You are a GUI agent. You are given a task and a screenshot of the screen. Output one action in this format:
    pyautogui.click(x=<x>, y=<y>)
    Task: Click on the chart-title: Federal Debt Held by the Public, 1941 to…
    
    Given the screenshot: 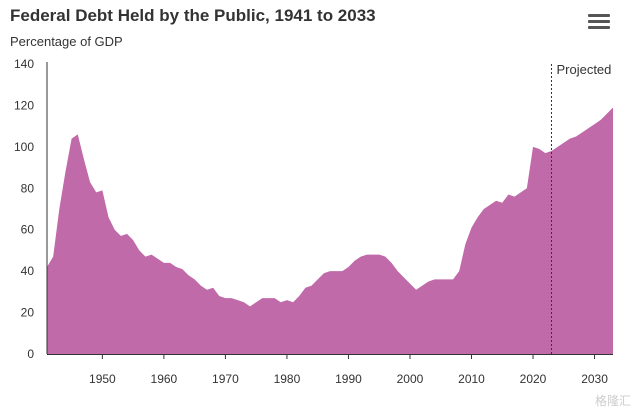 What is the action you would take?
    pyautogui.click(x=193, y=15)
    